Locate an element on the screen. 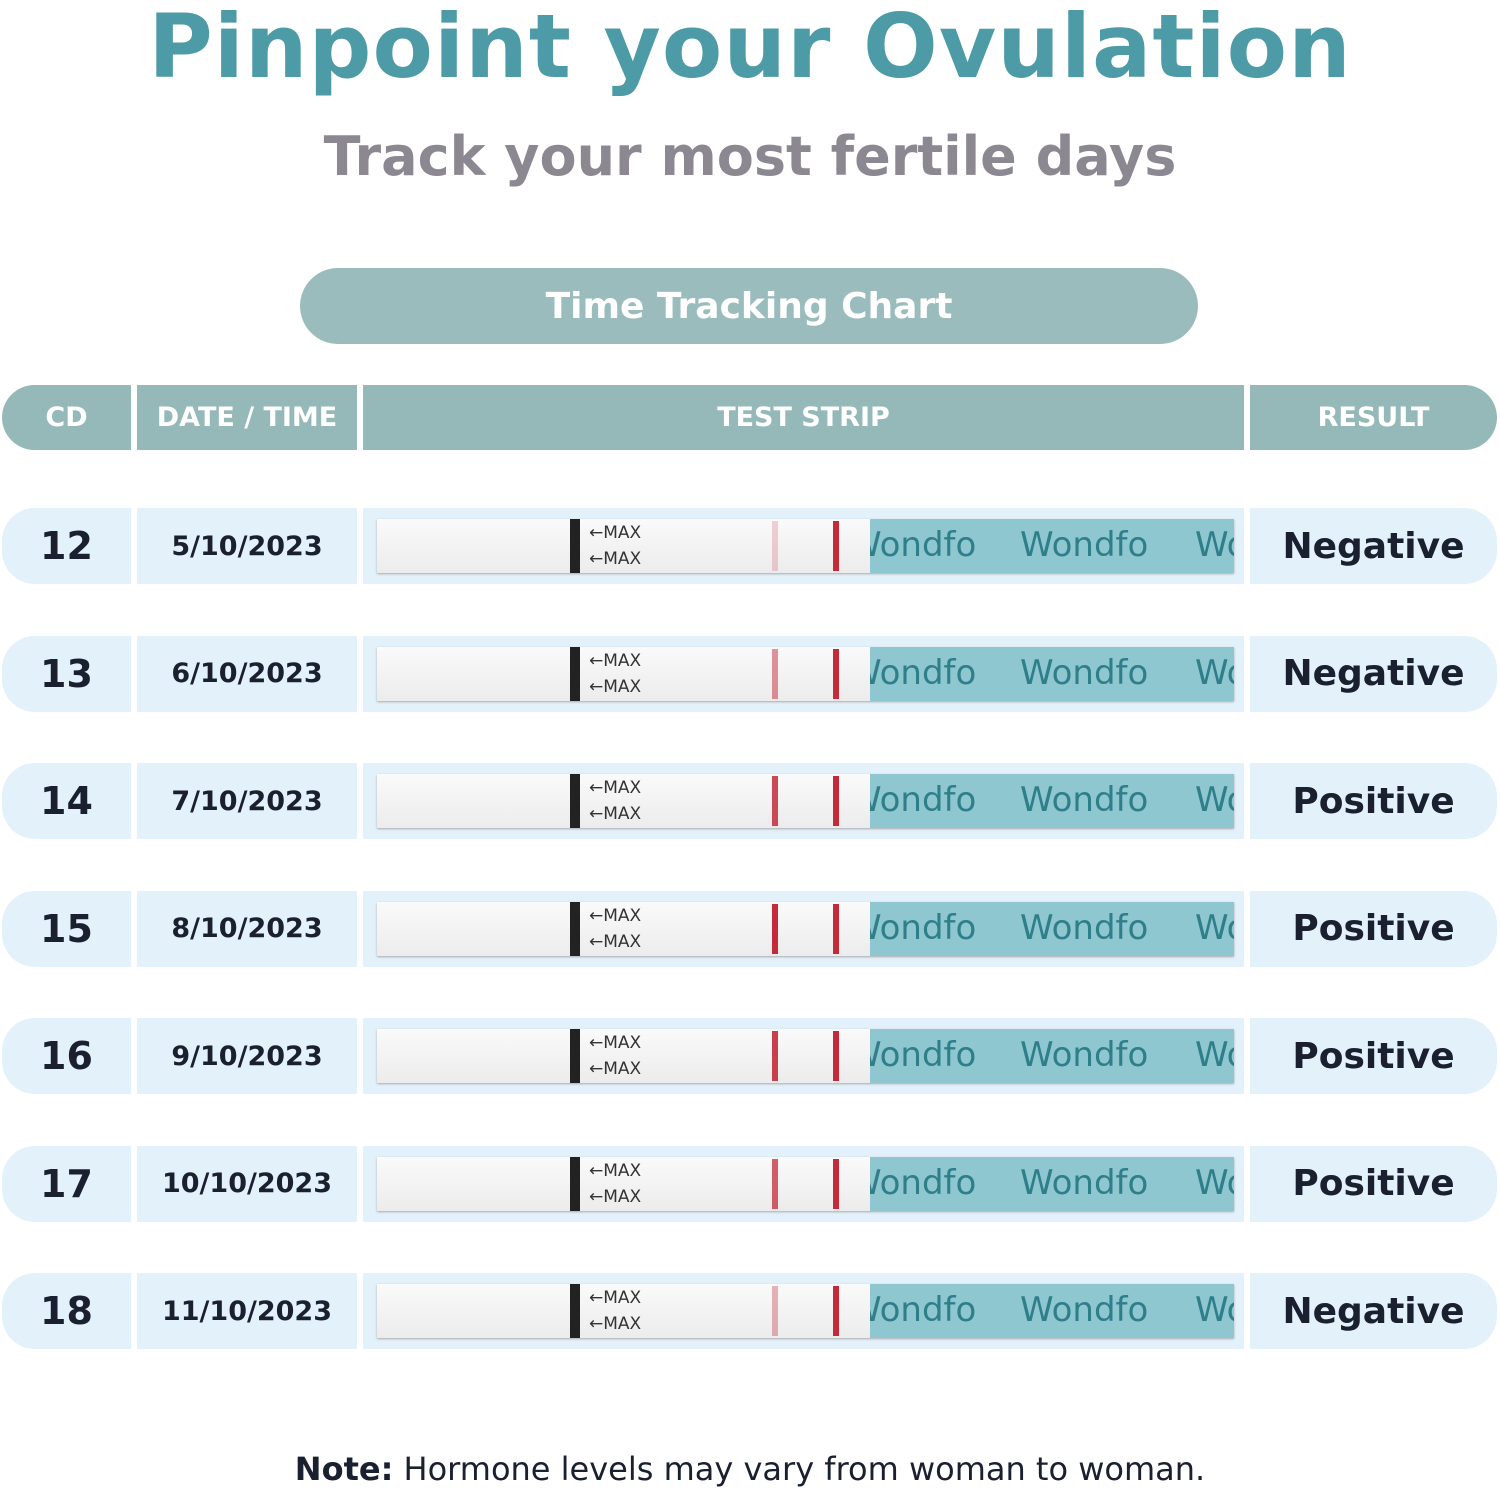  date-cell: 7/10/2023 is located at coordinates (247, 801).